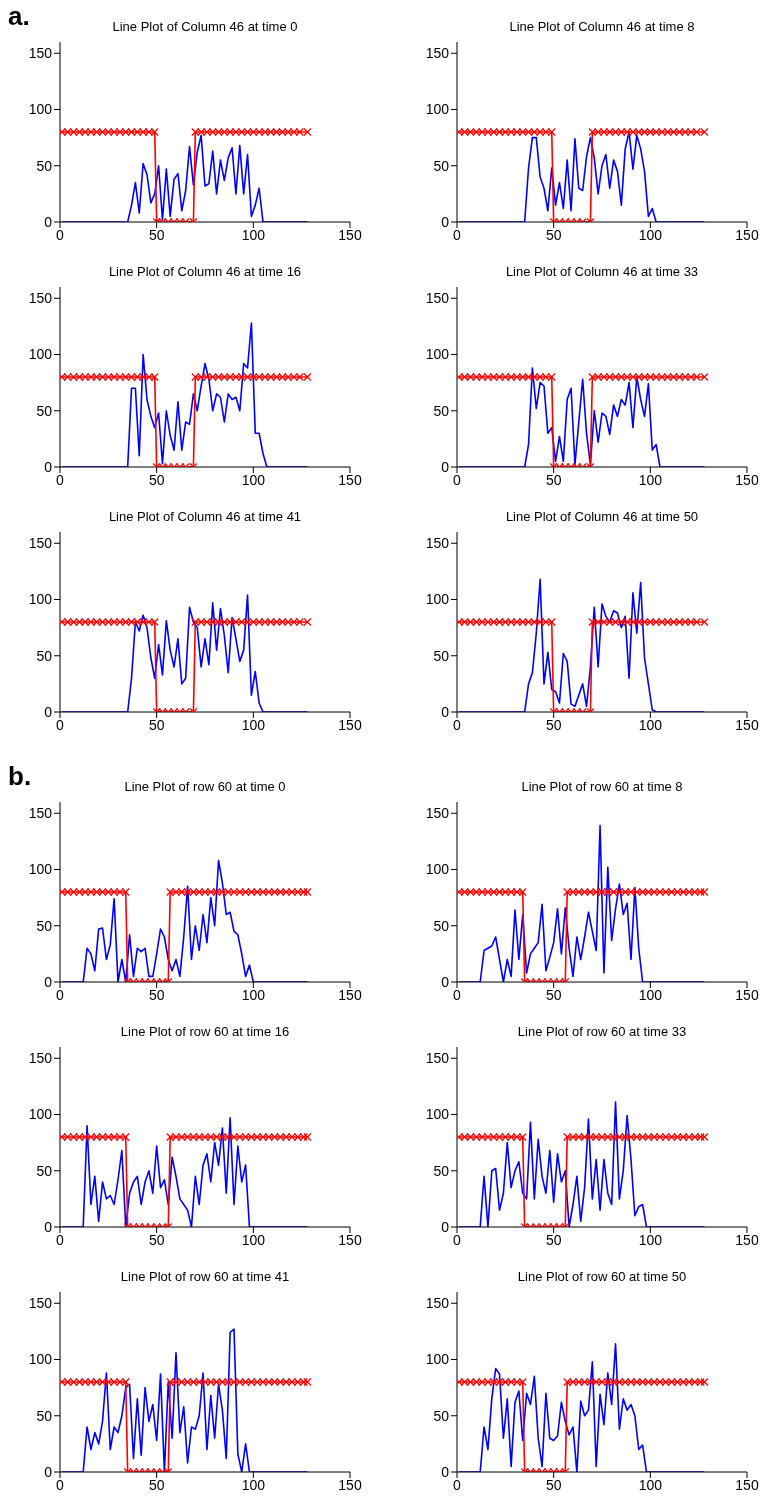 This screenshot has width=762, height=1499. I want to click on chart-title: Line Plot of Column 46 at time 33, so click(602, 272).